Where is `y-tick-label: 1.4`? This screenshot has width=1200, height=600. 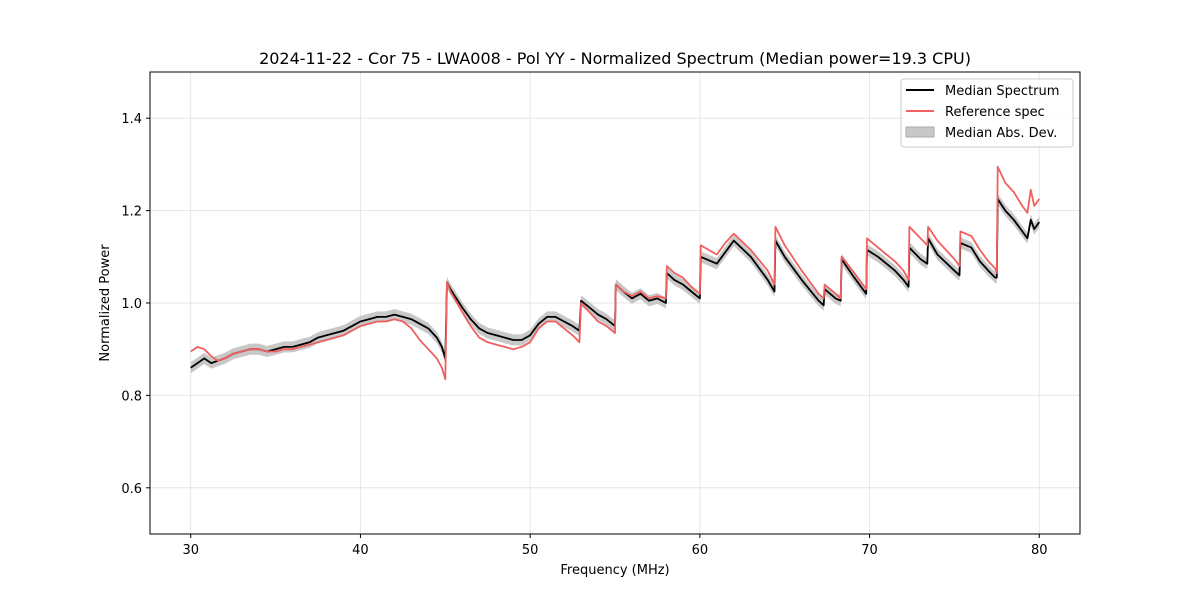
y-tick-label: 1.4 is located at coordinates (131, 119).